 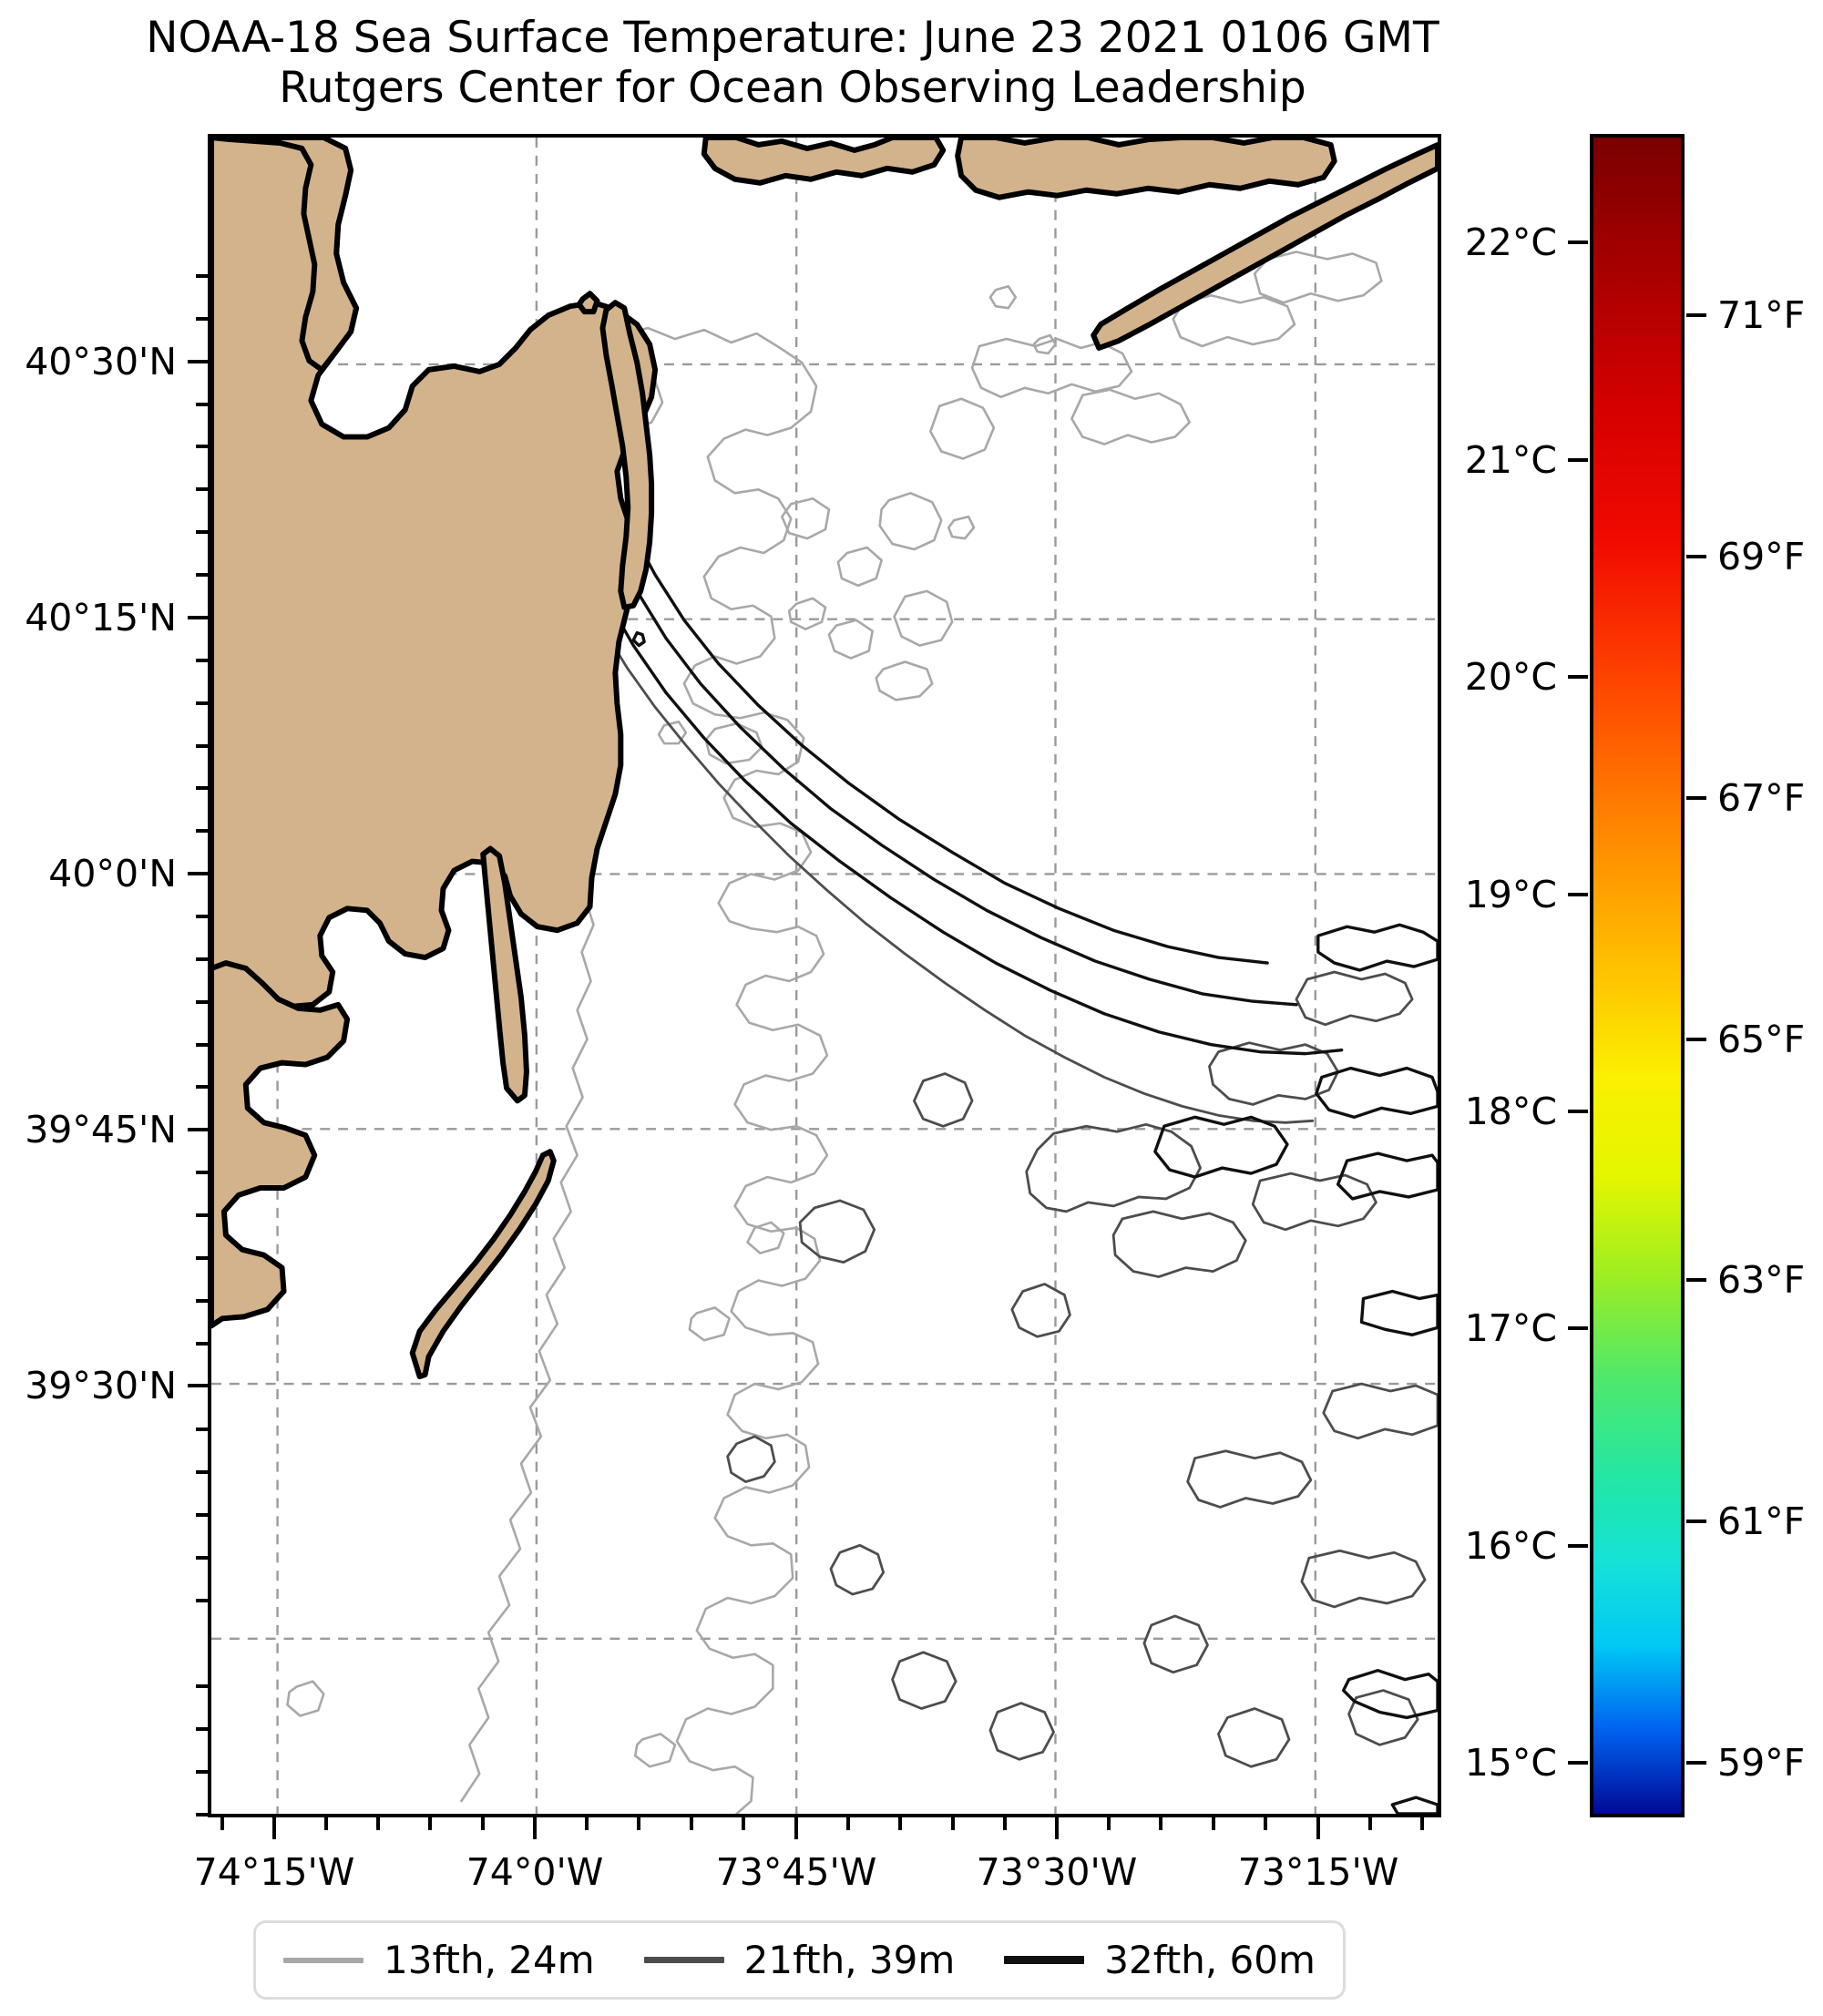 I want to click on lon-tick-label: 74°15'W, so click(x=274, y=1872).